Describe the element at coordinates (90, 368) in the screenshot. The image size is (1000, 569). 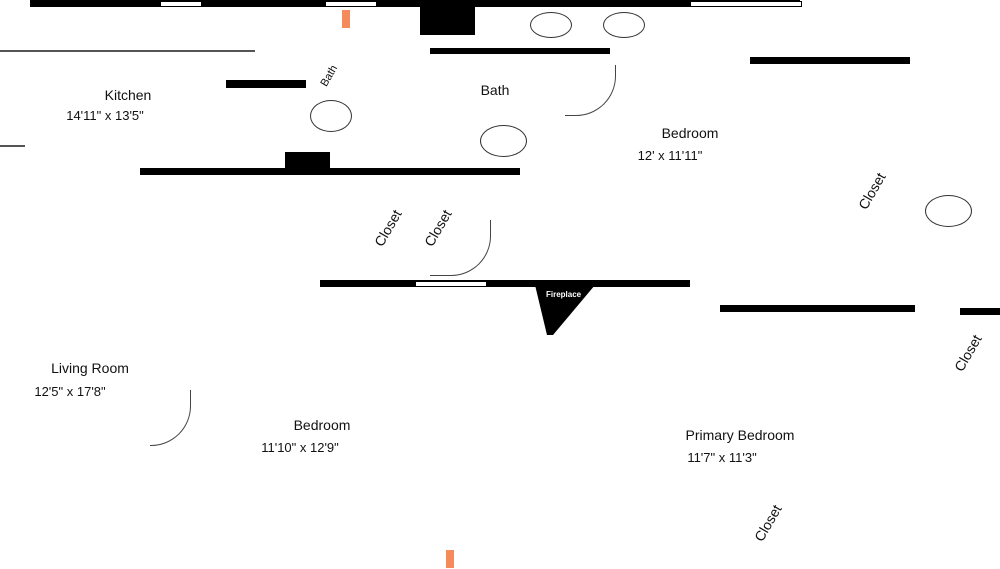
I see `room-name-living-room: Living Room` at that location.